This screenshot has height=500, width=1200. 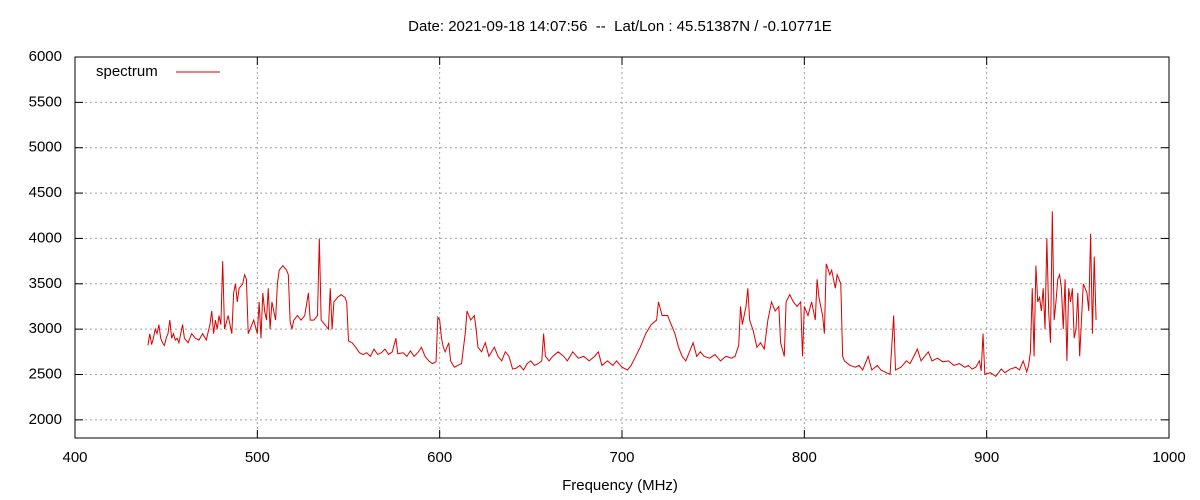 I want to click on y-tick-label: 6000, so click(x=45, y=56).